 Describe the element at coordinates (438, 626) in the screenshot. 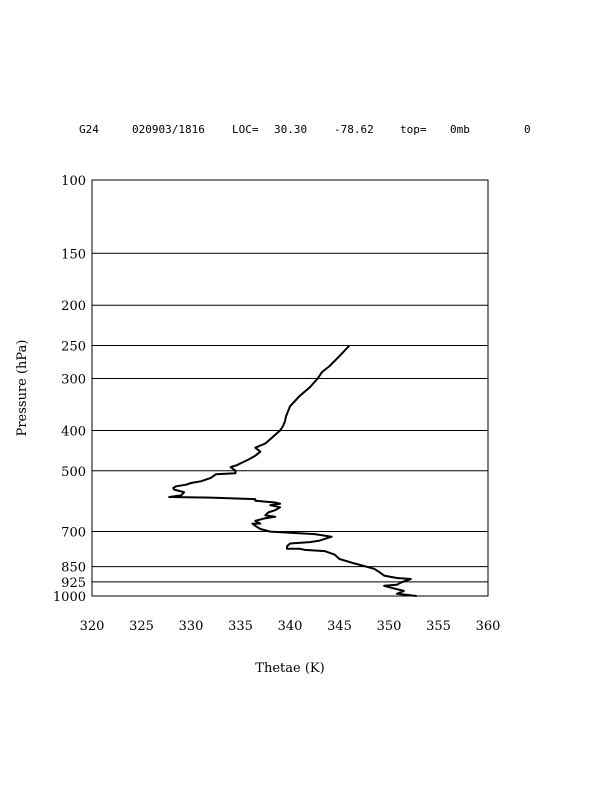

I see `x-tick-label-355: 355` at that location.